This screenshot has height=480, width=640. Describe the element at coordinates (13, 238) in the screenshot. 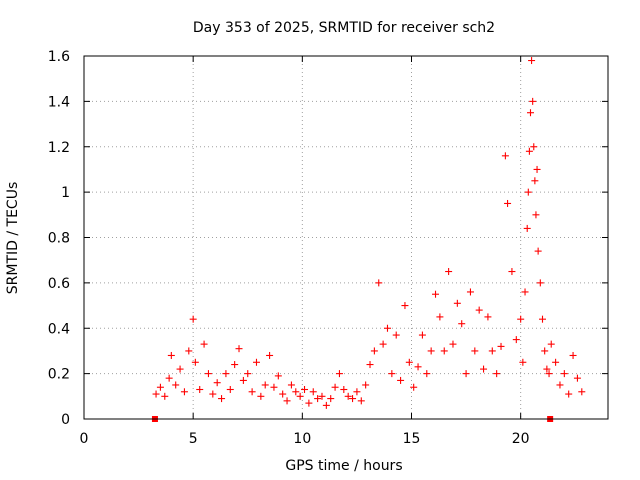

I see `y-axis-label: SRMTID / TECUs` at that location.